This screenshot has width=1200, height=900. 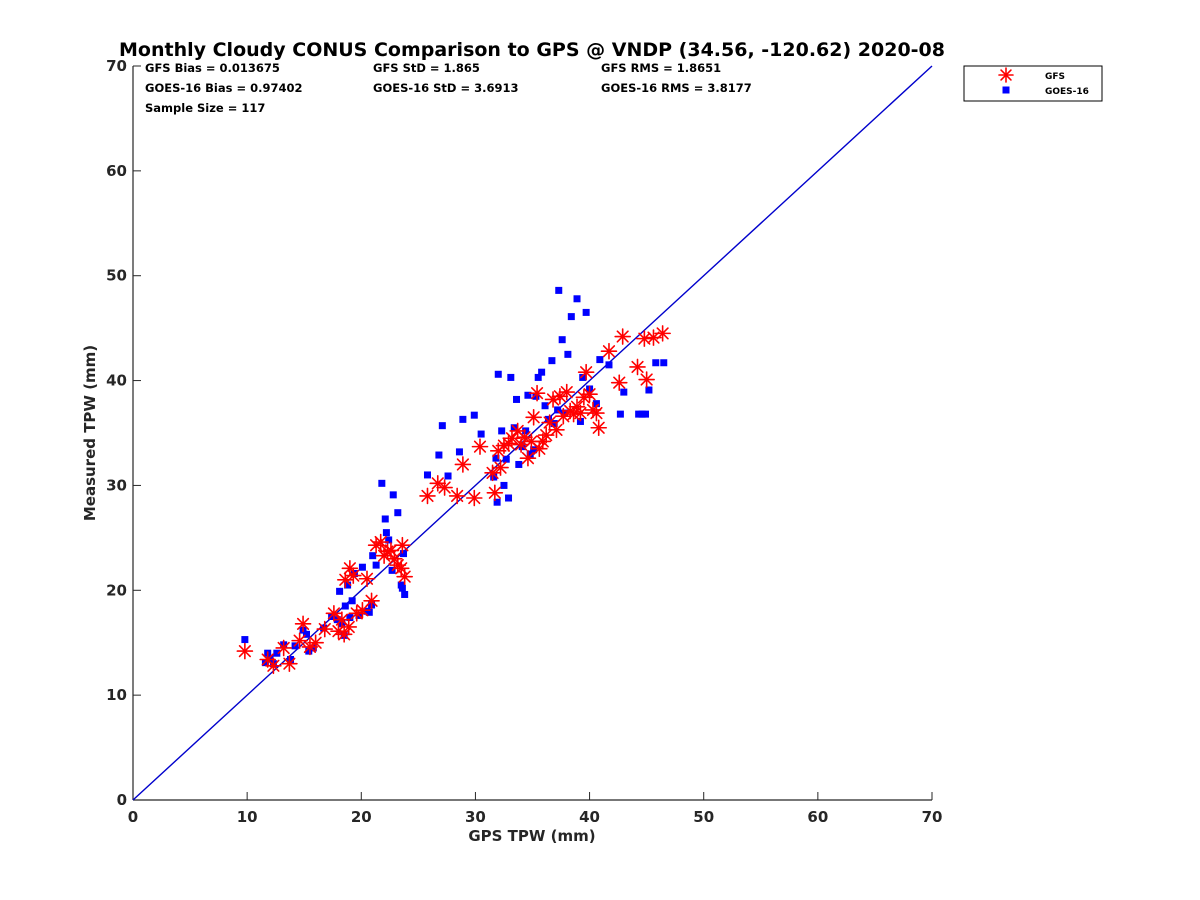 What do you see at coordinates (116, 66) in the screenshot?
I see `y-tick-label: 70` at bounding box center [116, 66].